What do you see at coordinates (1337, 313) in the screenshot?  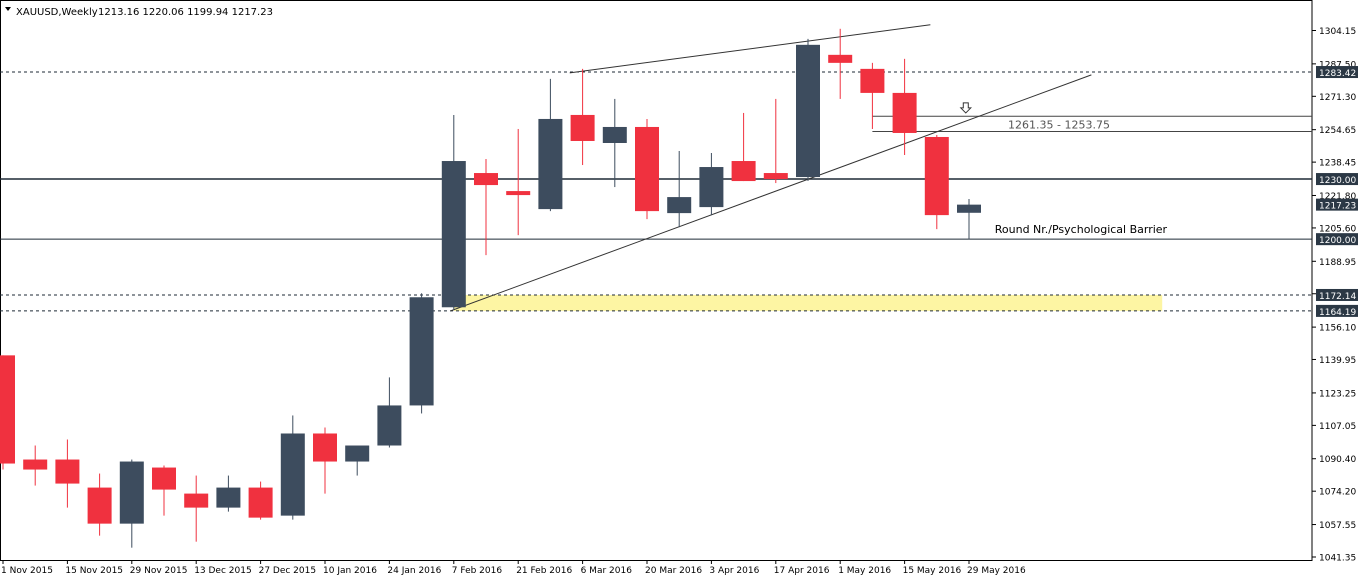 I see `price-level-tag-text: 1164.19` at bounding box center [1337, 313].